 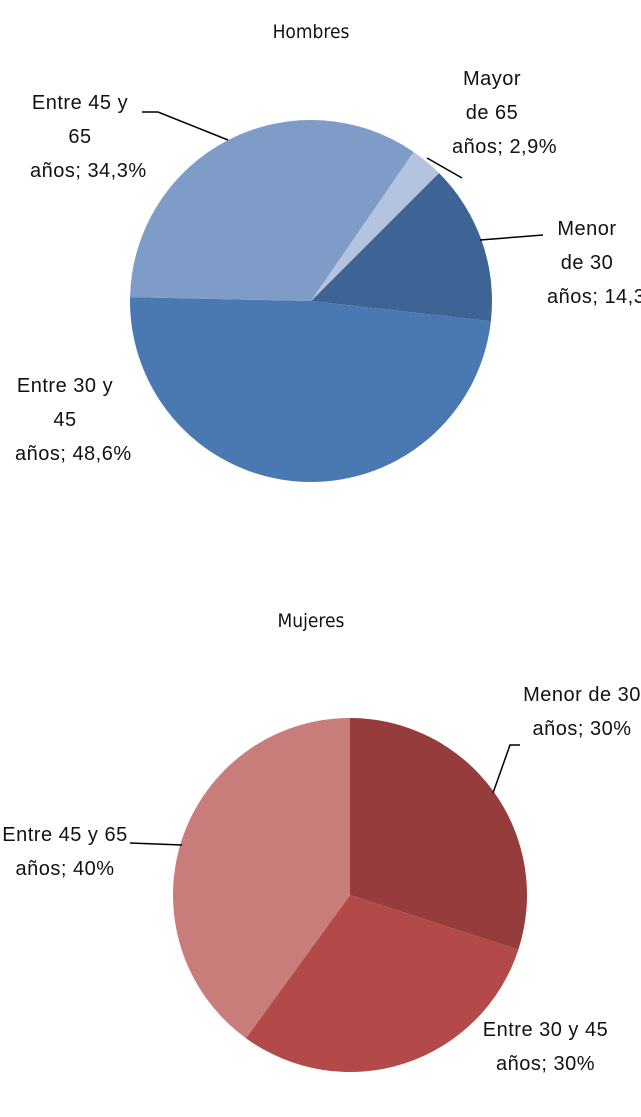 I want to click on value-label: 2,9%, so click(x=533, y=147).